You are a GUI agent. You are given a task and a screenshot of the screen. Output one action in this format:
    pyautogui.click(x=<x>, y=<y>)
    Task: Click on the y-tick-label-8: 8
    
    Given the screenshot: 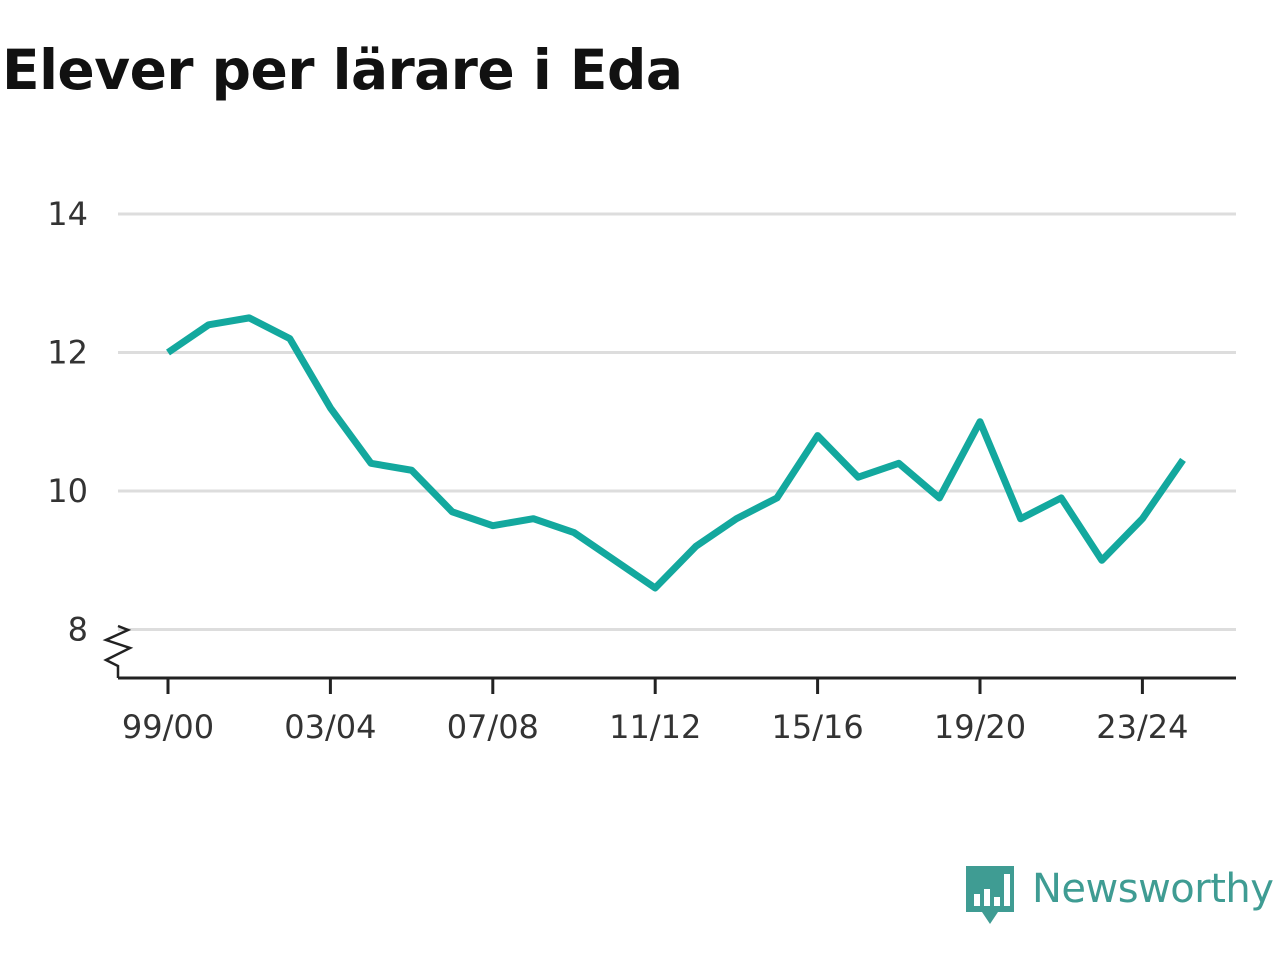 What is the action you would take?
    pyautogui.click(x=78, y=630)
    